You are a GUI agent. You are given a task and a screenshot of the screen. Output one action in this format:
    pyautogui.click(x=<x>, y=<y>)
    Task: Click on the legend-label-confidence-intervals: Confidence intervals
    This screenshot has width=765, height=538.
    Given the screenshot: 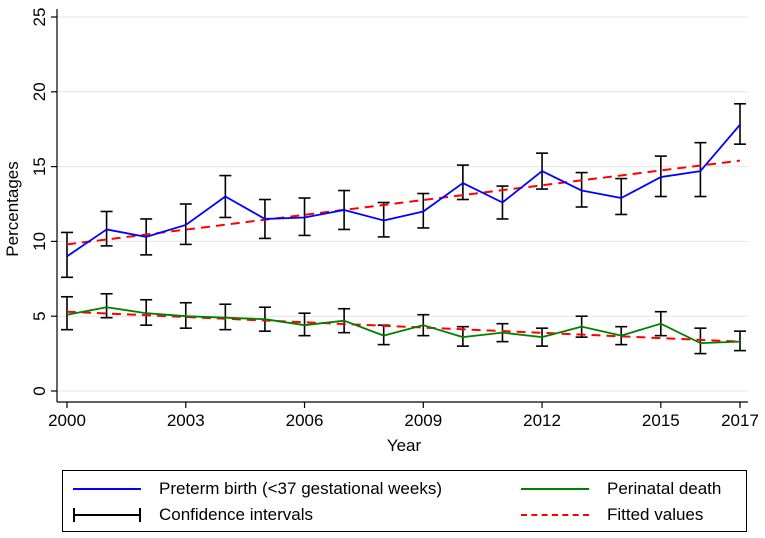 What is the action you would take?
    pyautogui.click(x=236, y=514)
    